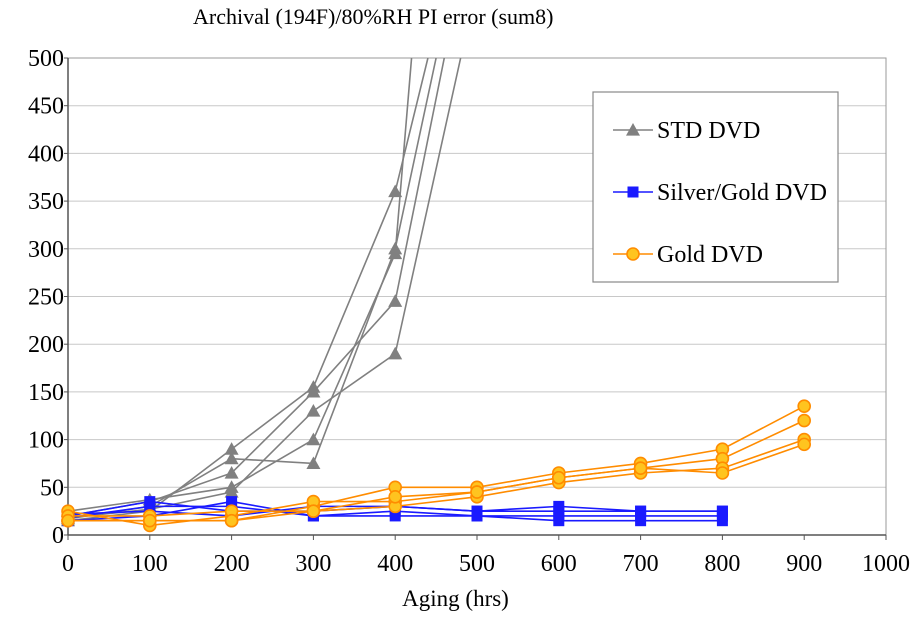 The image size is (911, 618). Describe the element at coordinates (477, 564) in the screenshot. I see `x-tick-label: 500` at that location.